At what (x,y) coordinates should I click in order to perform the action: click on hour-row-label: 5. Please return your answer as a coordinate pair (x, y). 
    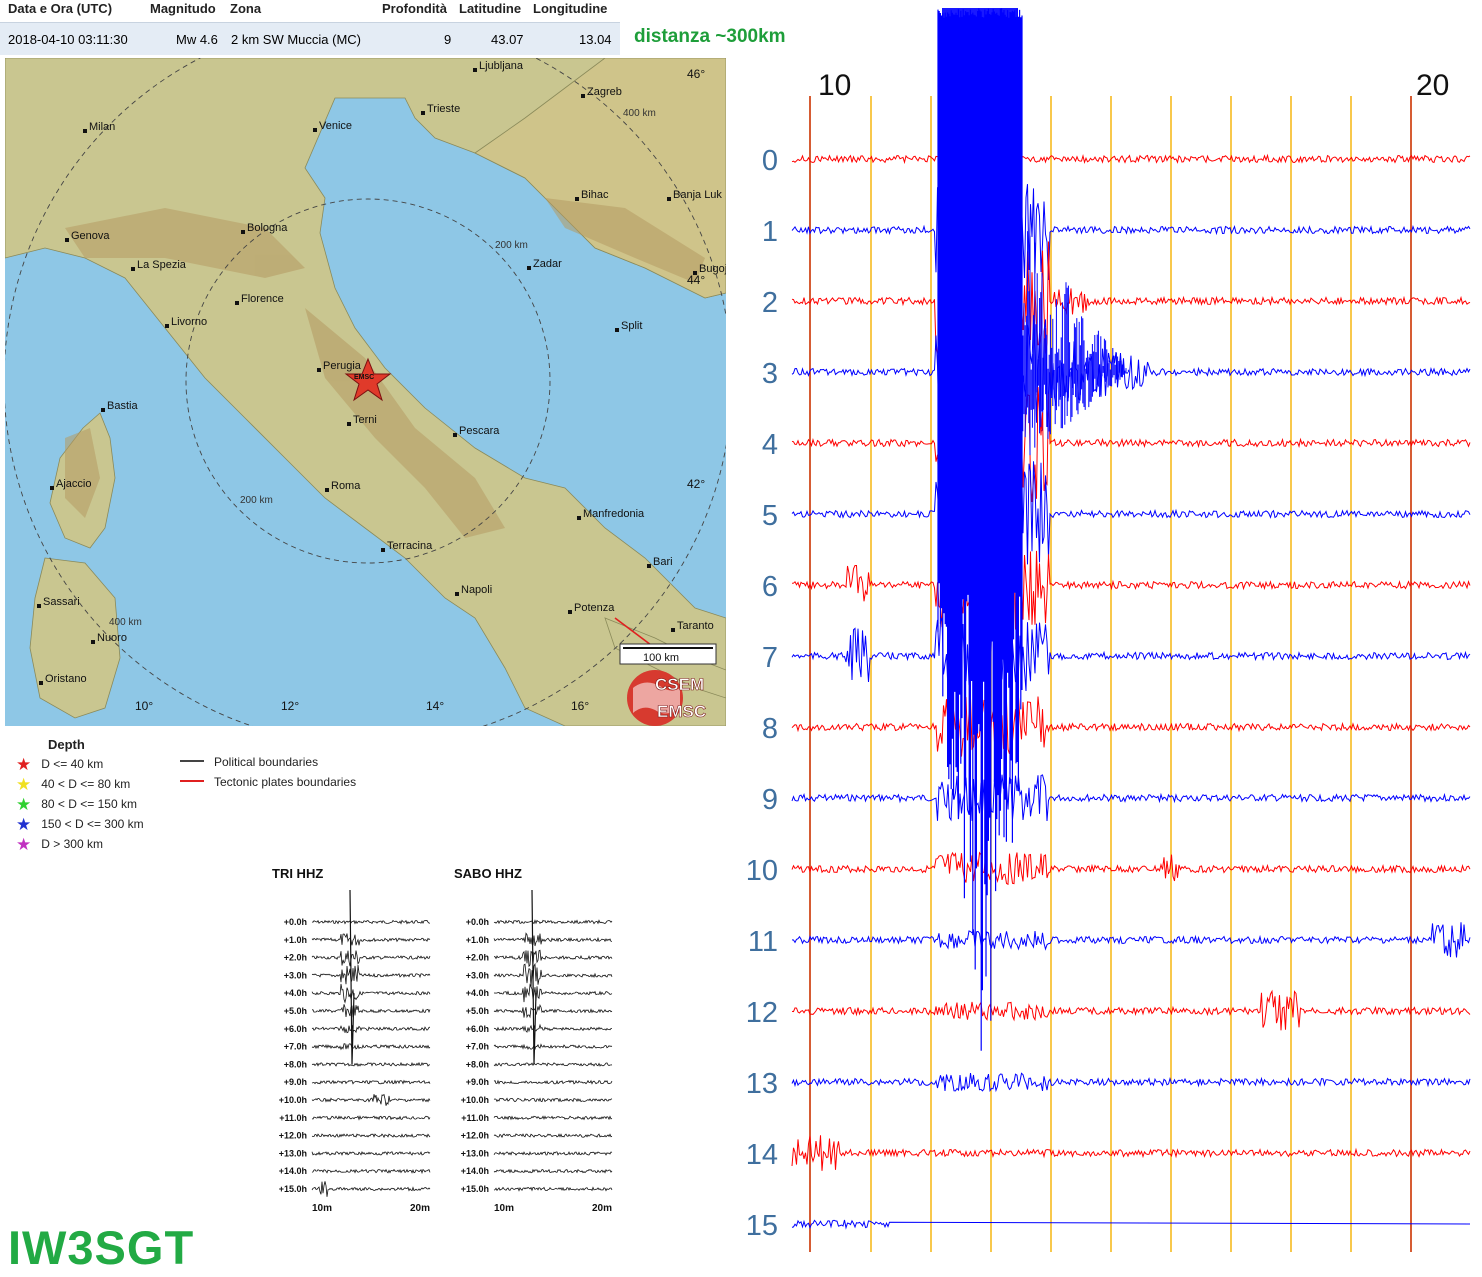
    Looking at the image, I should click on (770, 516).